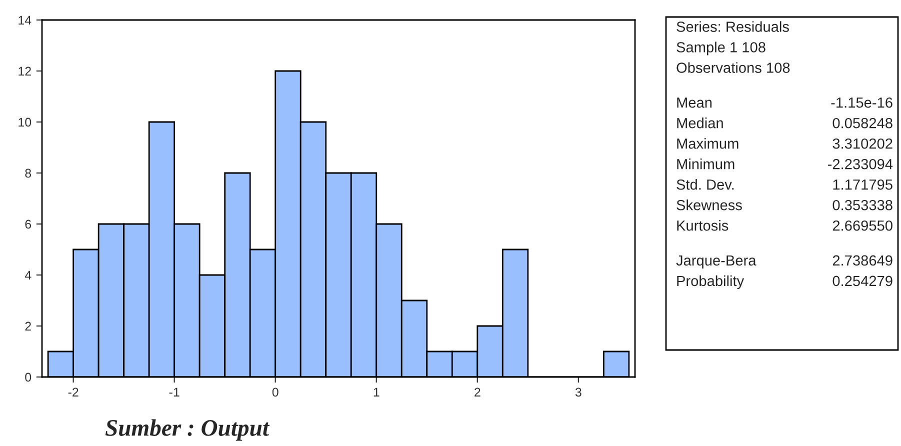 The height and width of the screenshot is (446, 901). What do you see at coordinates (860, 164) in the screenshot?
I see `text: -2.233094` at bounding box center [860, 164].